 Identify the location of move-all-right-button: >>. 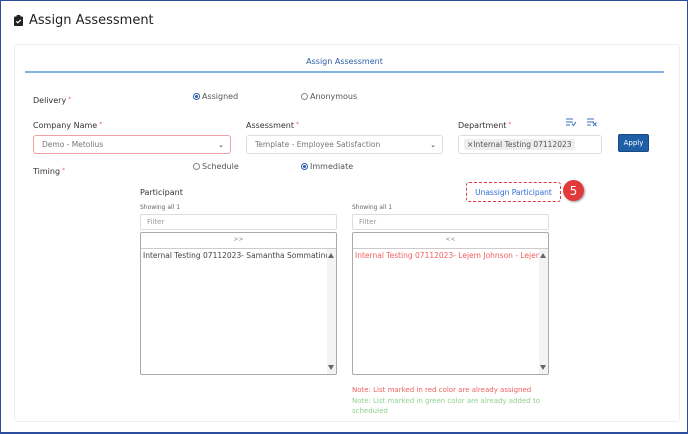
(238, 241).